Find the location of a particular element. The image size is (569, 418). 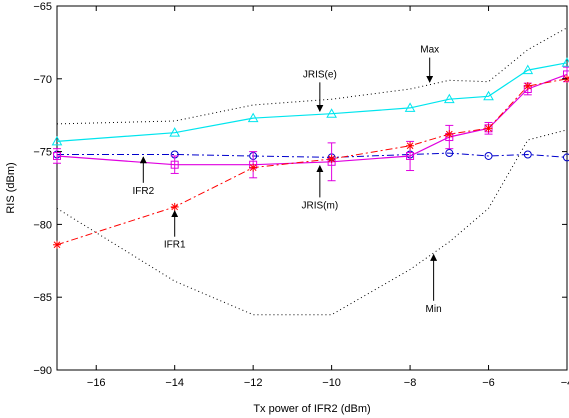

y-tick-label: −65 is located at coordinates (42, 7).